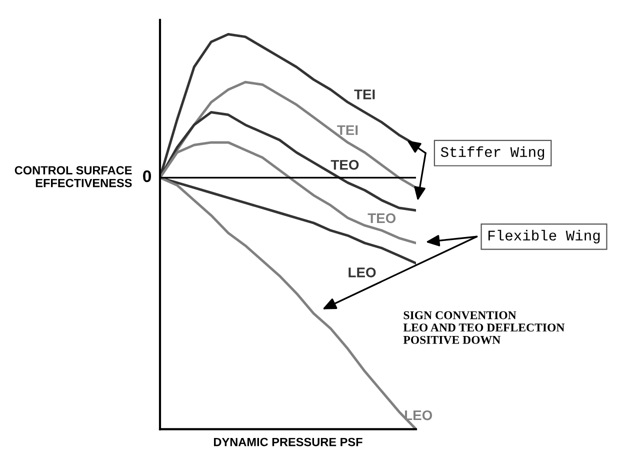 The image size is (640, 464). Describe the element at coordinates (288, 442) in the screenshot. I see `x-axis-title: DYNAMIC PRESSURE PSF` at that location.